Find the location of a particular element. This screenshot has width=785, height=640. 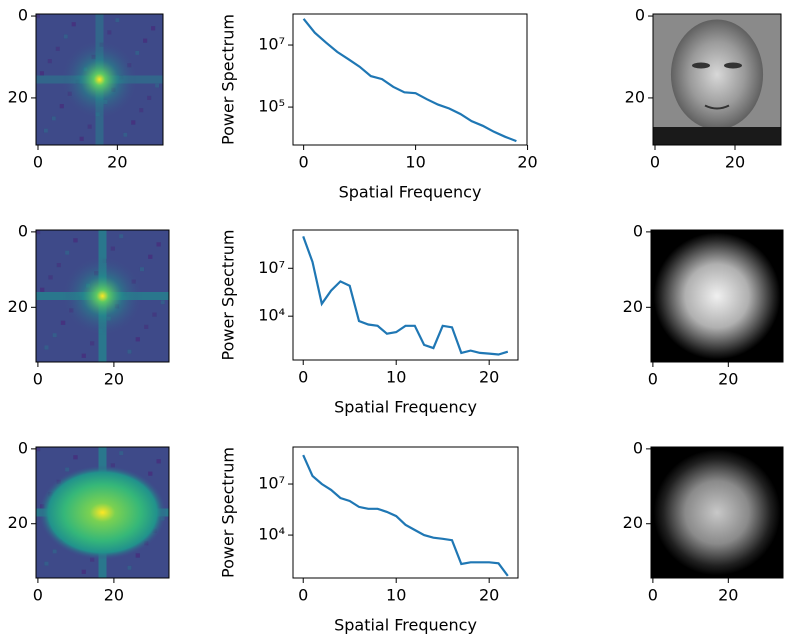

y-tick-label: 10⁴ is located at coordinates (271, 315).